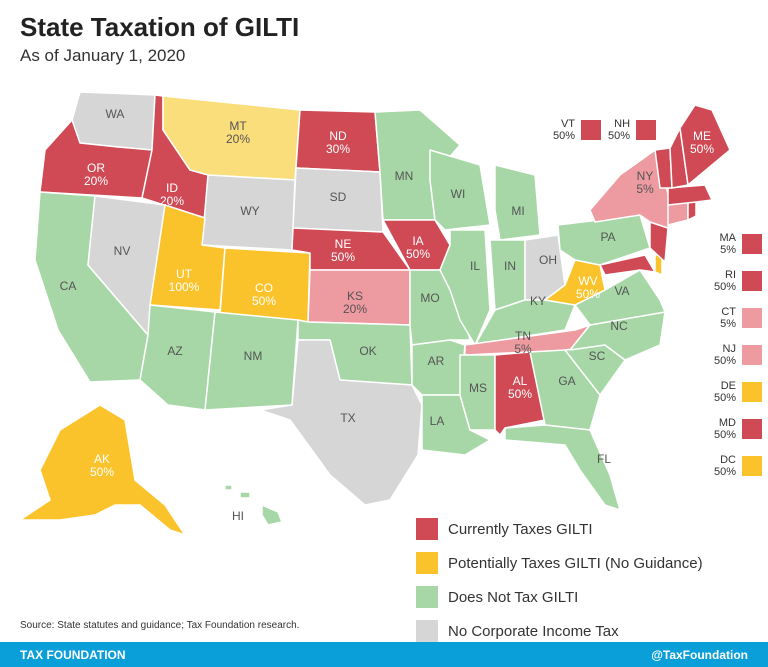 The height and width of the screenshot is (667, 768). I want to click on state-label-WI: WI, so click(458, 194).